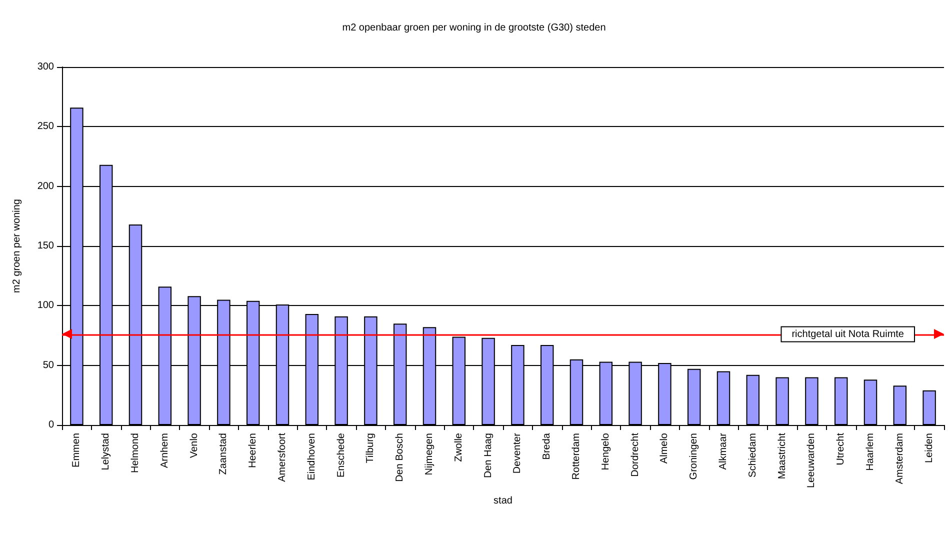 This screenshot has width=948, height=536. I want to click on x-tick-label: Arnhem, so click(164, 450).